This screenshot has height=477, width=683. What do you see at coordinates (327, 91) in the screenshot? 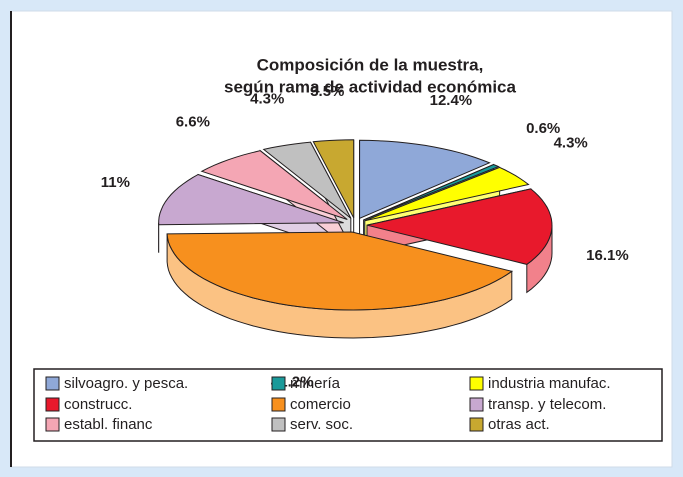
I see `value-label: 3.5%` at bounding box center [327, 91].